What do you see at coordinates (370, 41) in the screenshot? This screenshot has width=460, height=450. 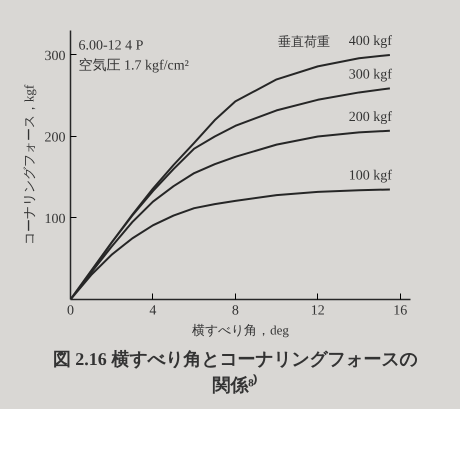 I see `series-label: 400 kgf` at bounding box center [370, 41].